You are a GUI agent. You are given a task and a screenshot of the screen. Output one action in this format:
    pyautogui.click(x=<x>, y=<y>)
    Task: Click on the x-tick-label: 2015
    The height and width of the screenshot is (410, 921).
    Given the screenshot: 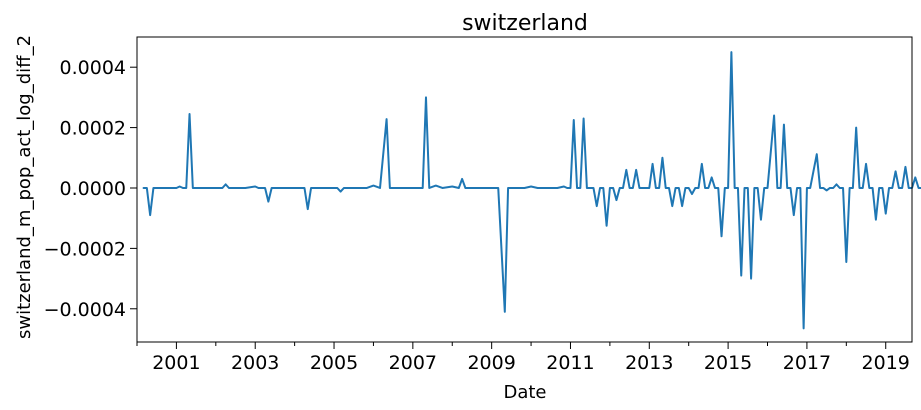 What is the action you would take?
    pyautogui.click(x=728, y=363)
    